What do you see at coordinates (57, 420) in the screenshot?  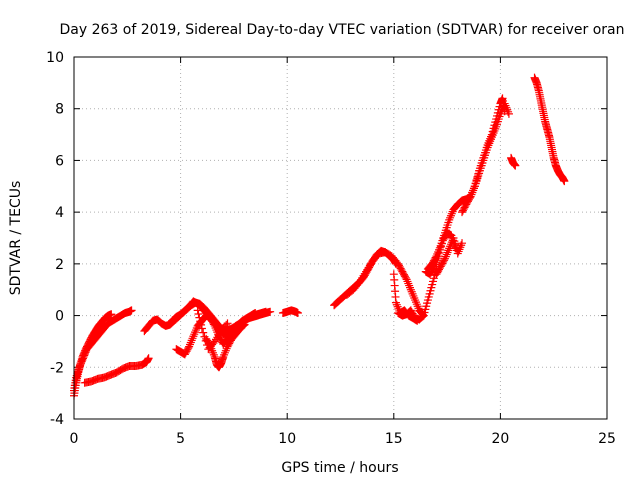 I see `y-tick-label: -4` at bounding box center [57, 420].